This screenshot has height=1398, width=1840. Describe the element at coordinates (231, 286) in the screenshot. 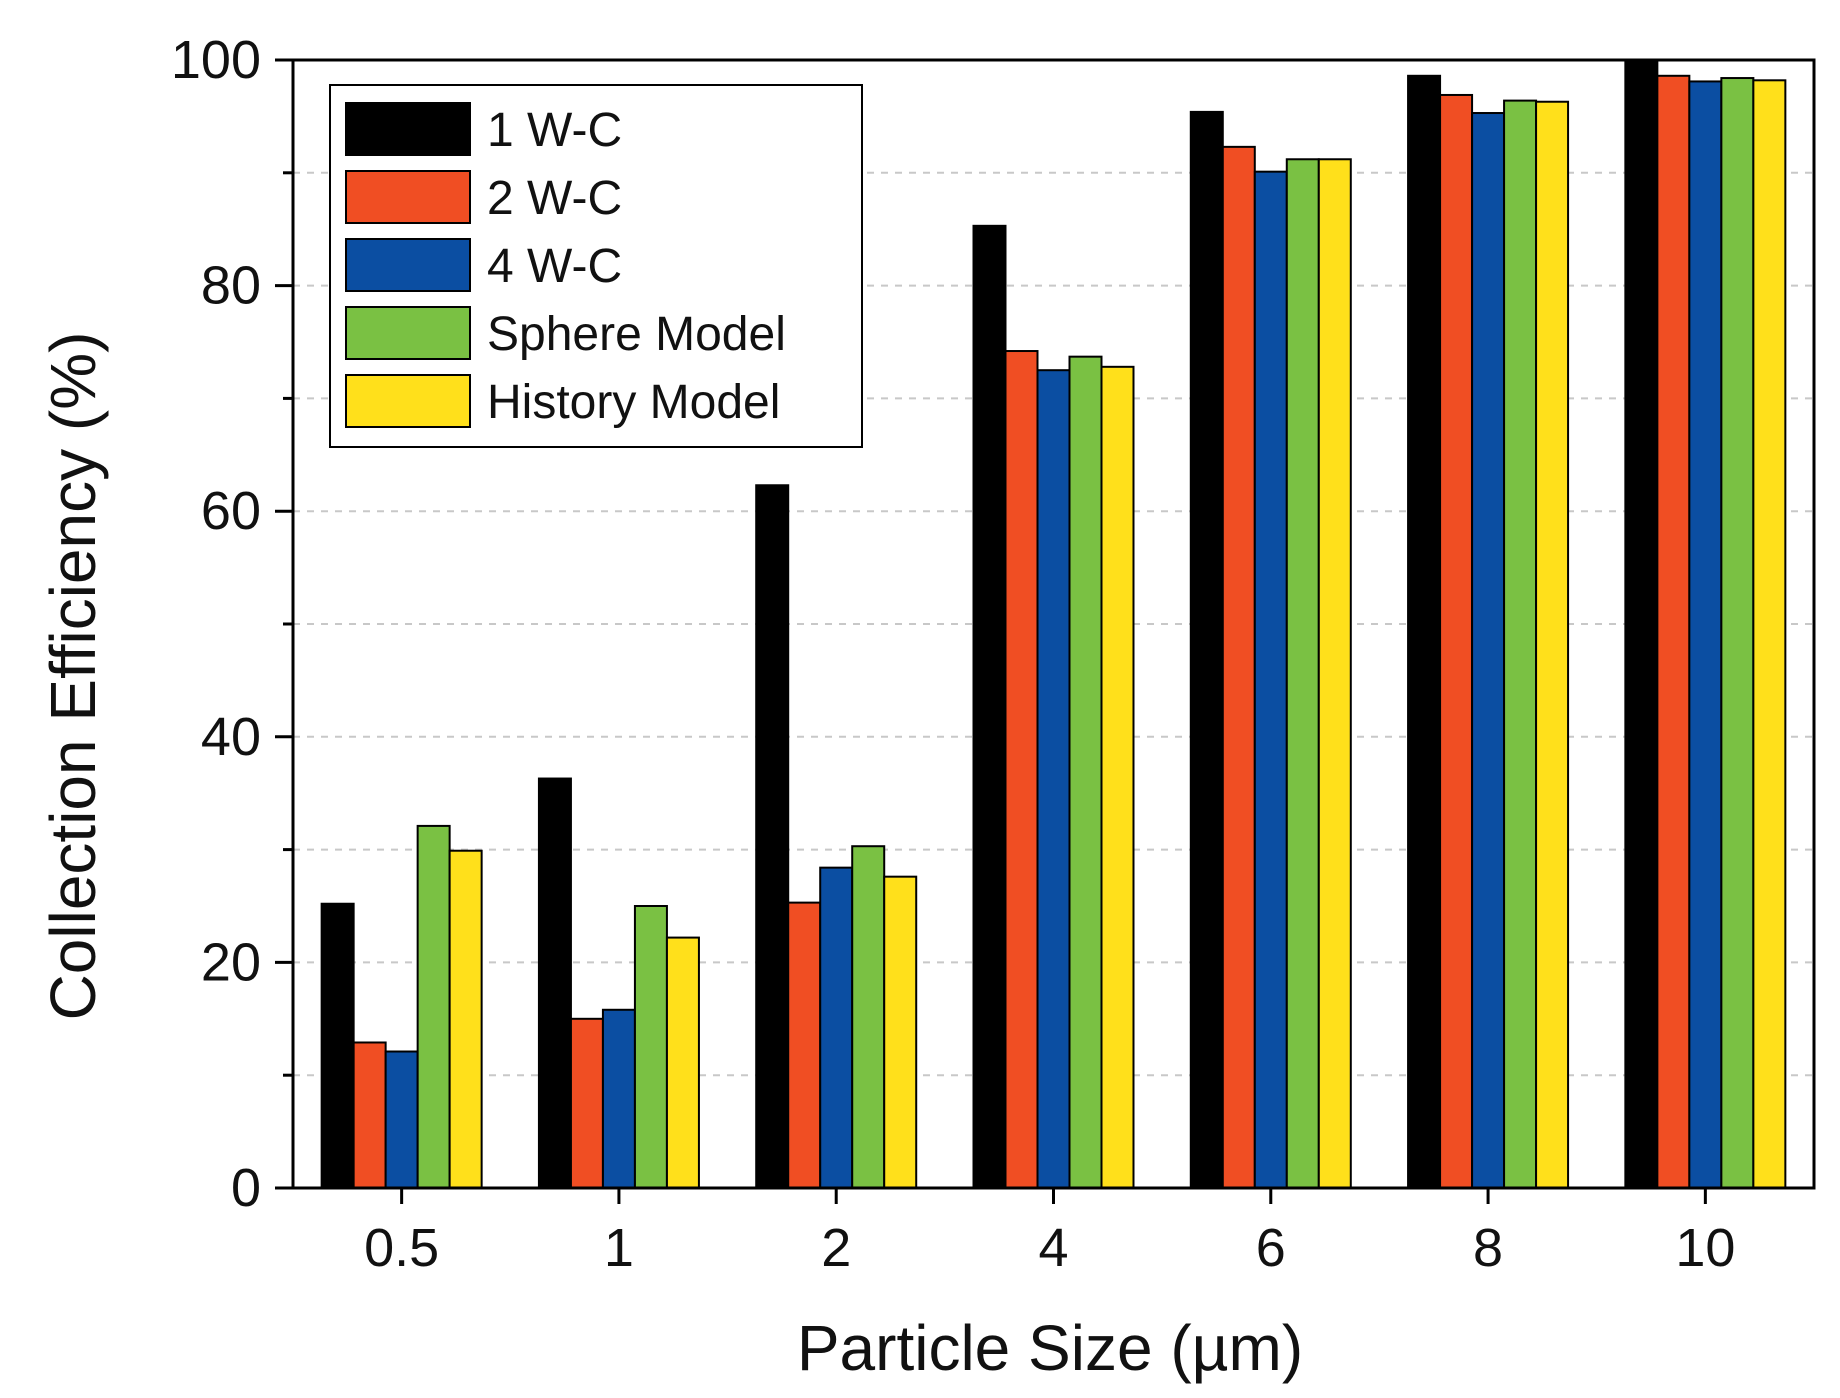

I see `y-tick-label: 80` at that location.